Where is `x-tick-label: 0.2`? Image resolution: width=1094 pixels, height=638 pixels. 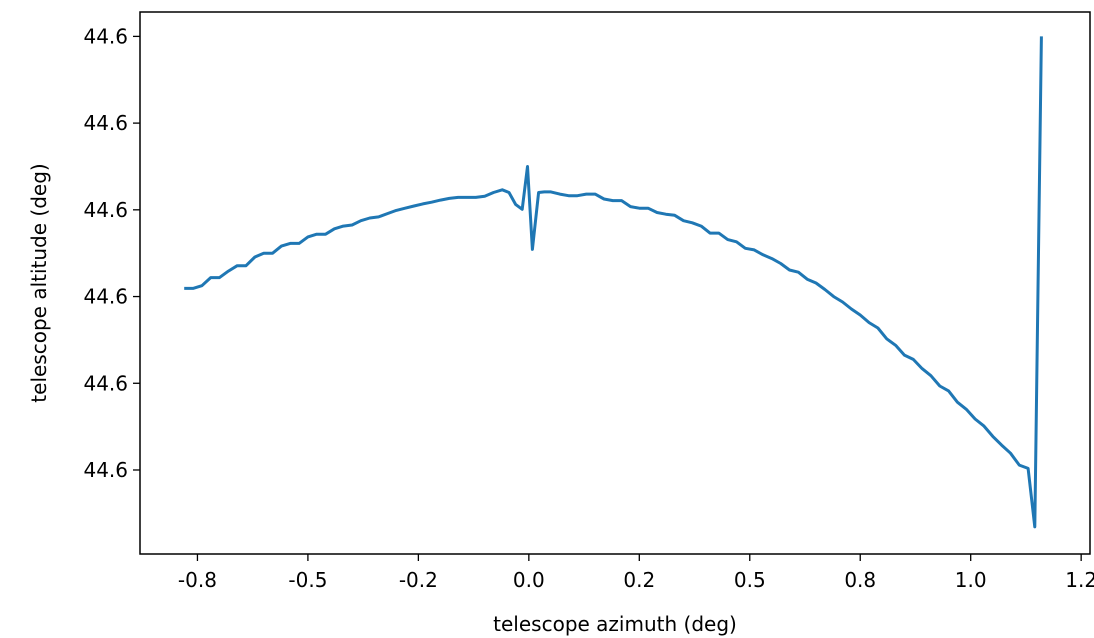 x-tick-label: 0.2 is located at coordinates (639, 580).